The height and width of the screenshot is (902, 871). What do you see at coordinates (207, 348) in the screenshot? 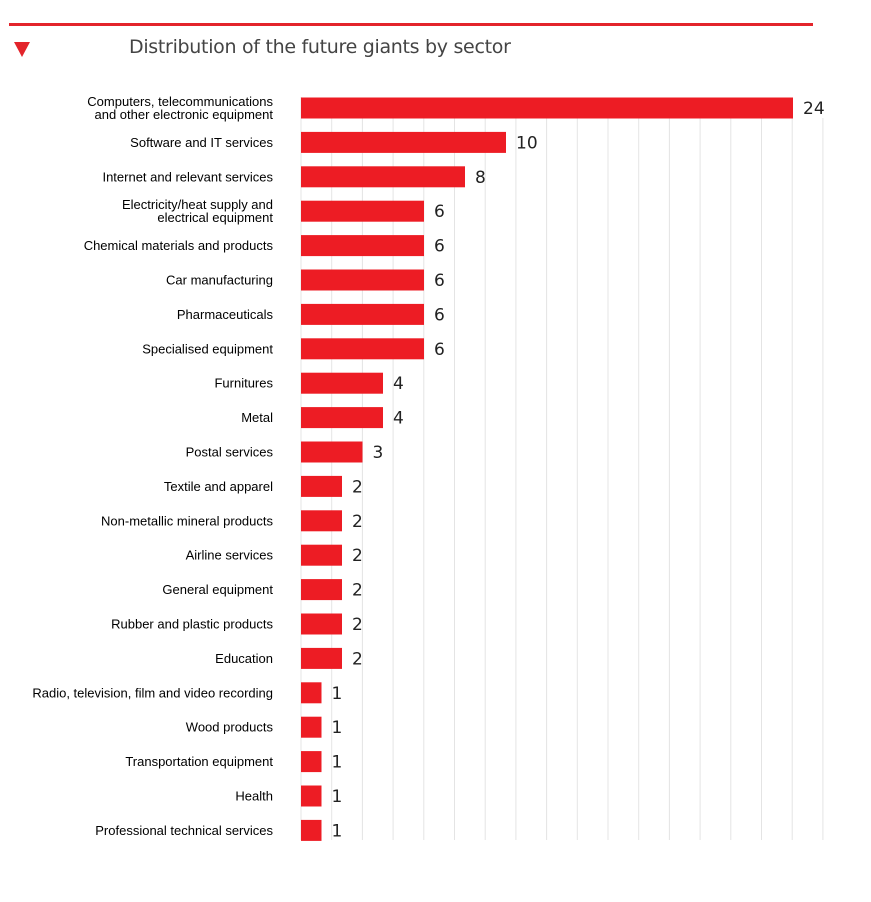
I see `category-label: Specialised equipment` at bounding box center [207, 348].